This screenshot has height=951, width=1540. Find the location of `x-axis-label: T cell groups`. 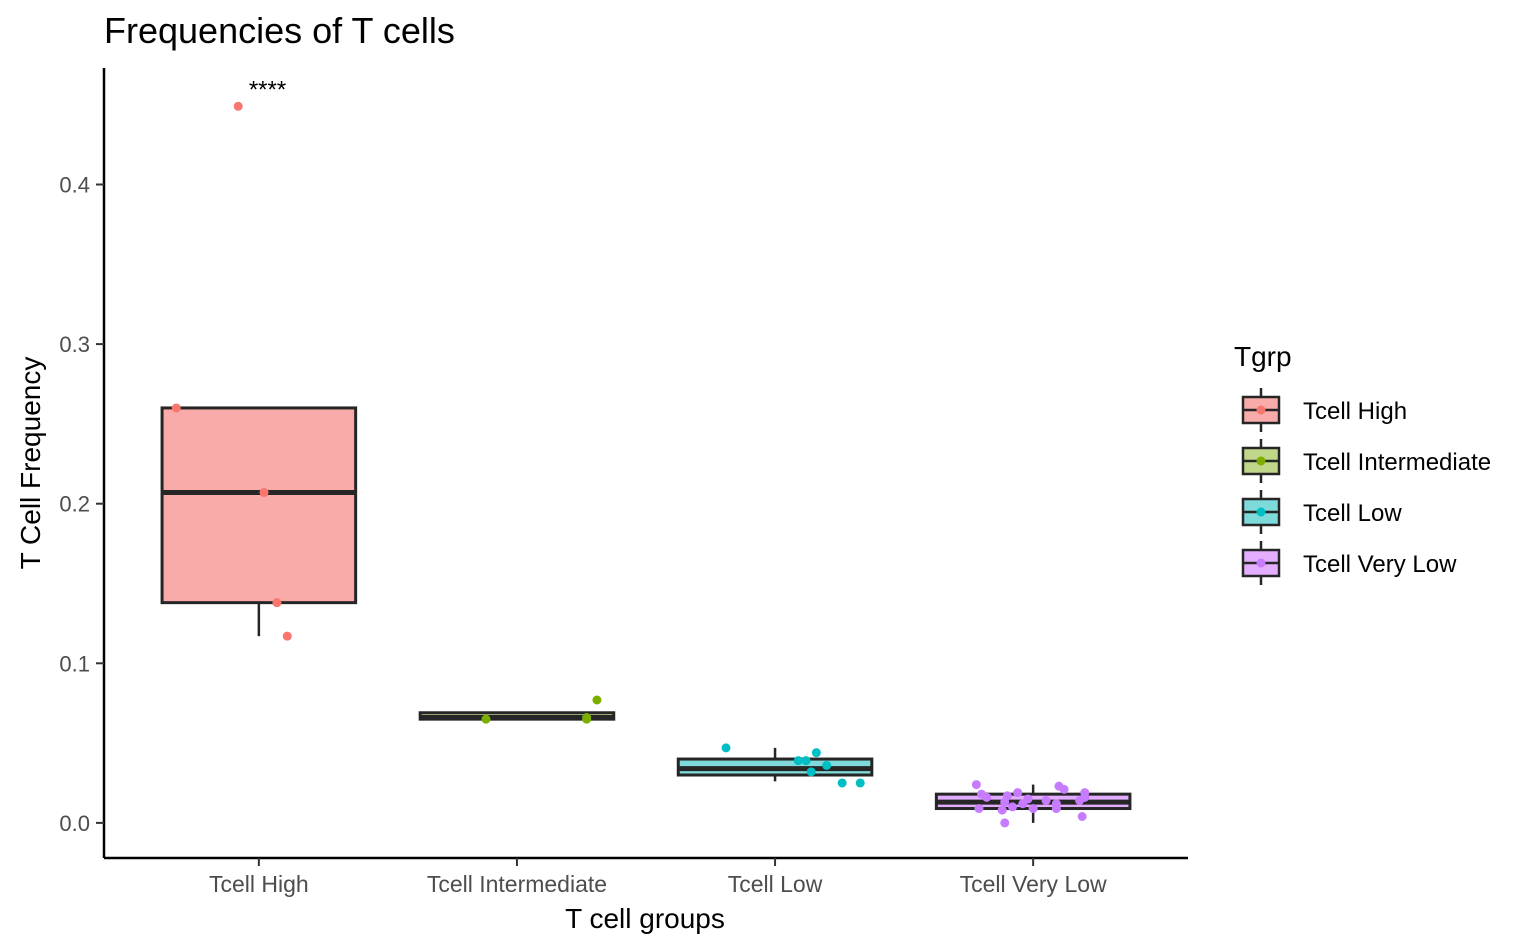

x-axis-label: T cell groups is located at coordinates (645, 918).